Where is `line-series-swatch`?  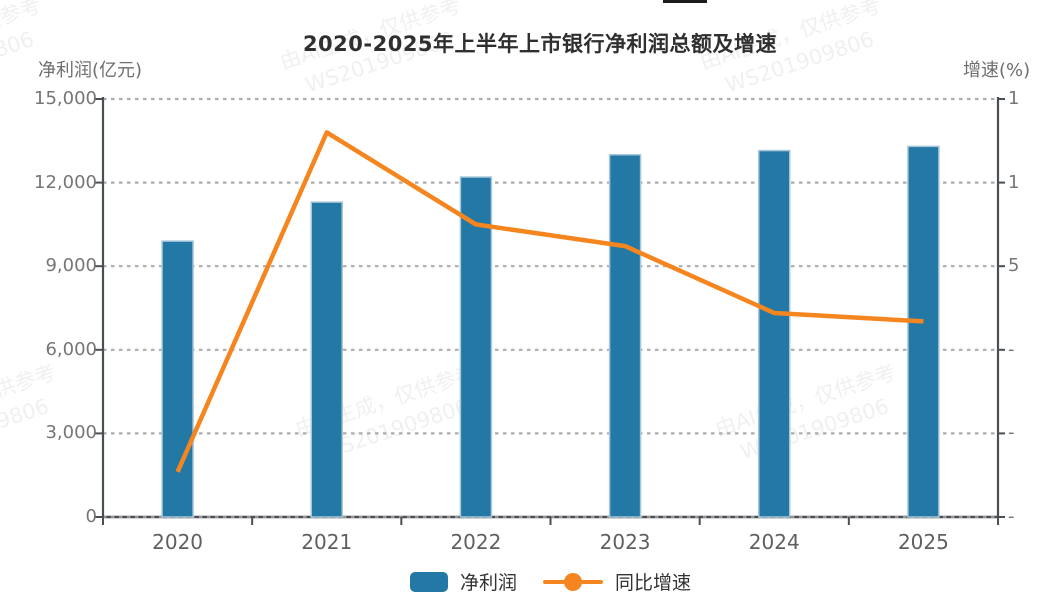
line-series-swatch is located at coordinates (573, 582).